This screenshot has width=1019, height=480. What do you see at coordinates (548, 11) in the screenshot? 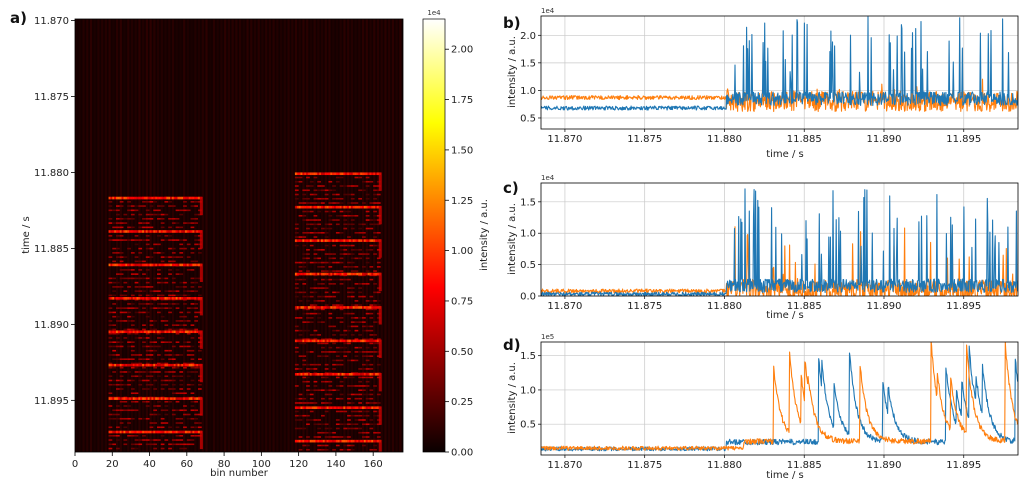
I see `panel-b-multiplier: 1e4` at bounding box center [548, 11].